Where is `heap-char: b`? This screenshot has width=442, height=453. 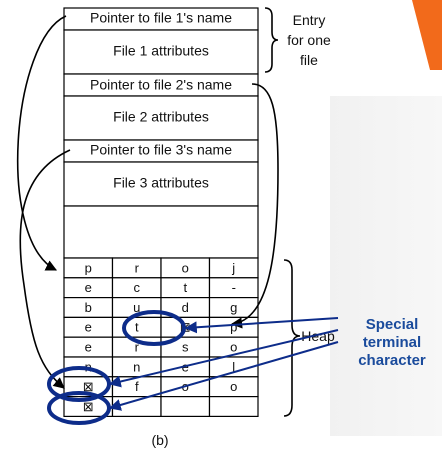
heap-char: b is located at coordinates (88, 307).